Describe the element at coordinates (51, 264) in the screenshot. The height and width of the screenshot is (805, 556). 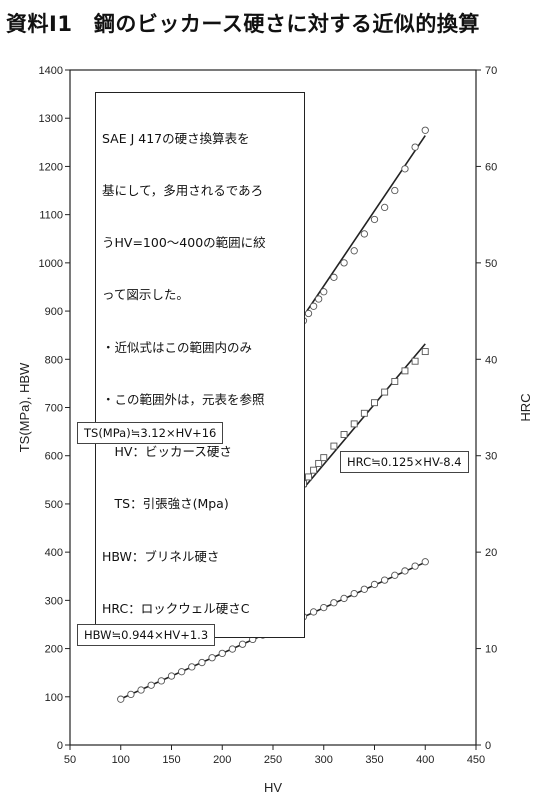
I see `y-tick-label: 1000` at that location.